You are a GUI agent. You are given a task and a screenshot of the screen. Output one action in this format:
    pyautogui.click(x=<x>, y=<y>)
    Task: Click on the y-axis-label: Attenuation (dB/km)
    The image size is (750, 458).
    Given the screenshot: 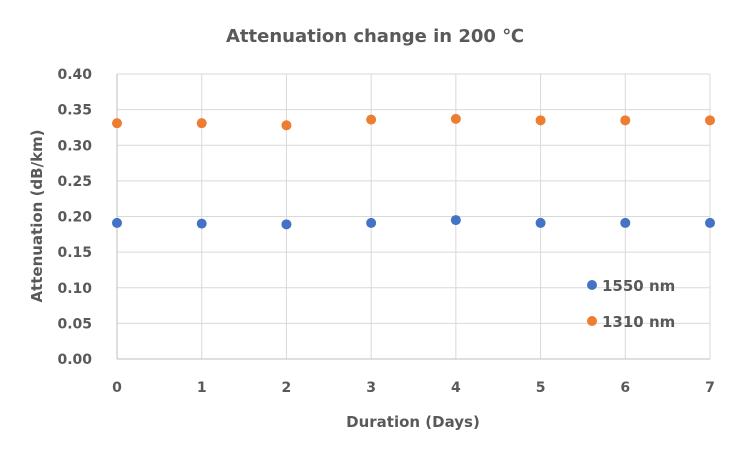 What is the action you would take?
    pyautogui.click(x=37, y=215)
    